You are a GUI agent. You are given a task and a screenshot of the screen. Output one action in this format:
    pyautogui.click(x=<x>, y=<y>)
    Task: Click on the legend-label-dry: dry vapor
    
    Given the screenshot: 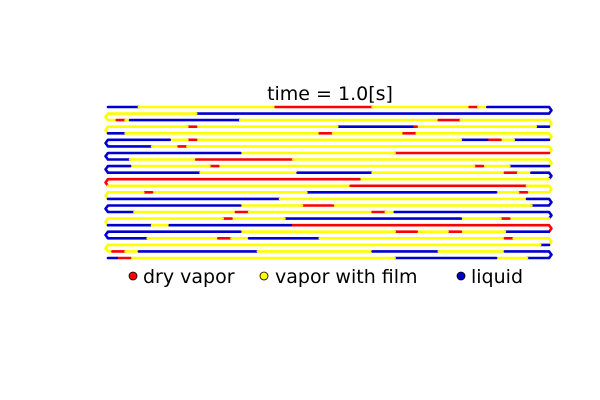 What is the action you would take?
    pyautogui.click(x=189, y=277)
    